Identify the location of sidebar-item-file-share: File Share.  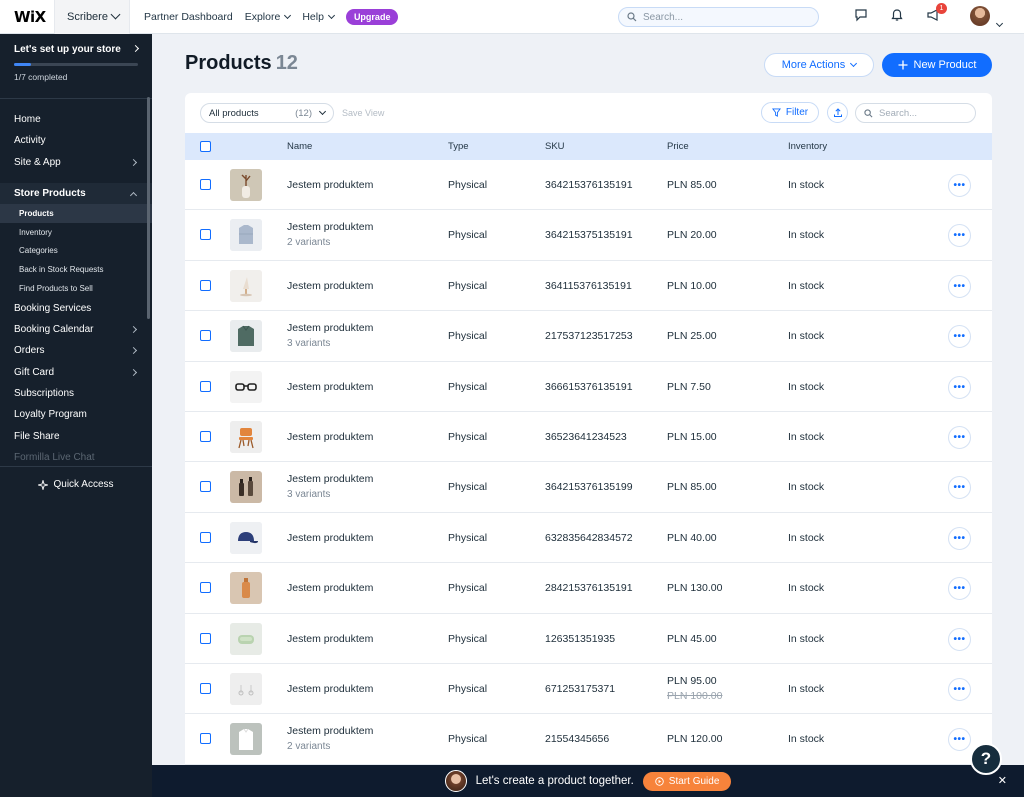
(76, 435).